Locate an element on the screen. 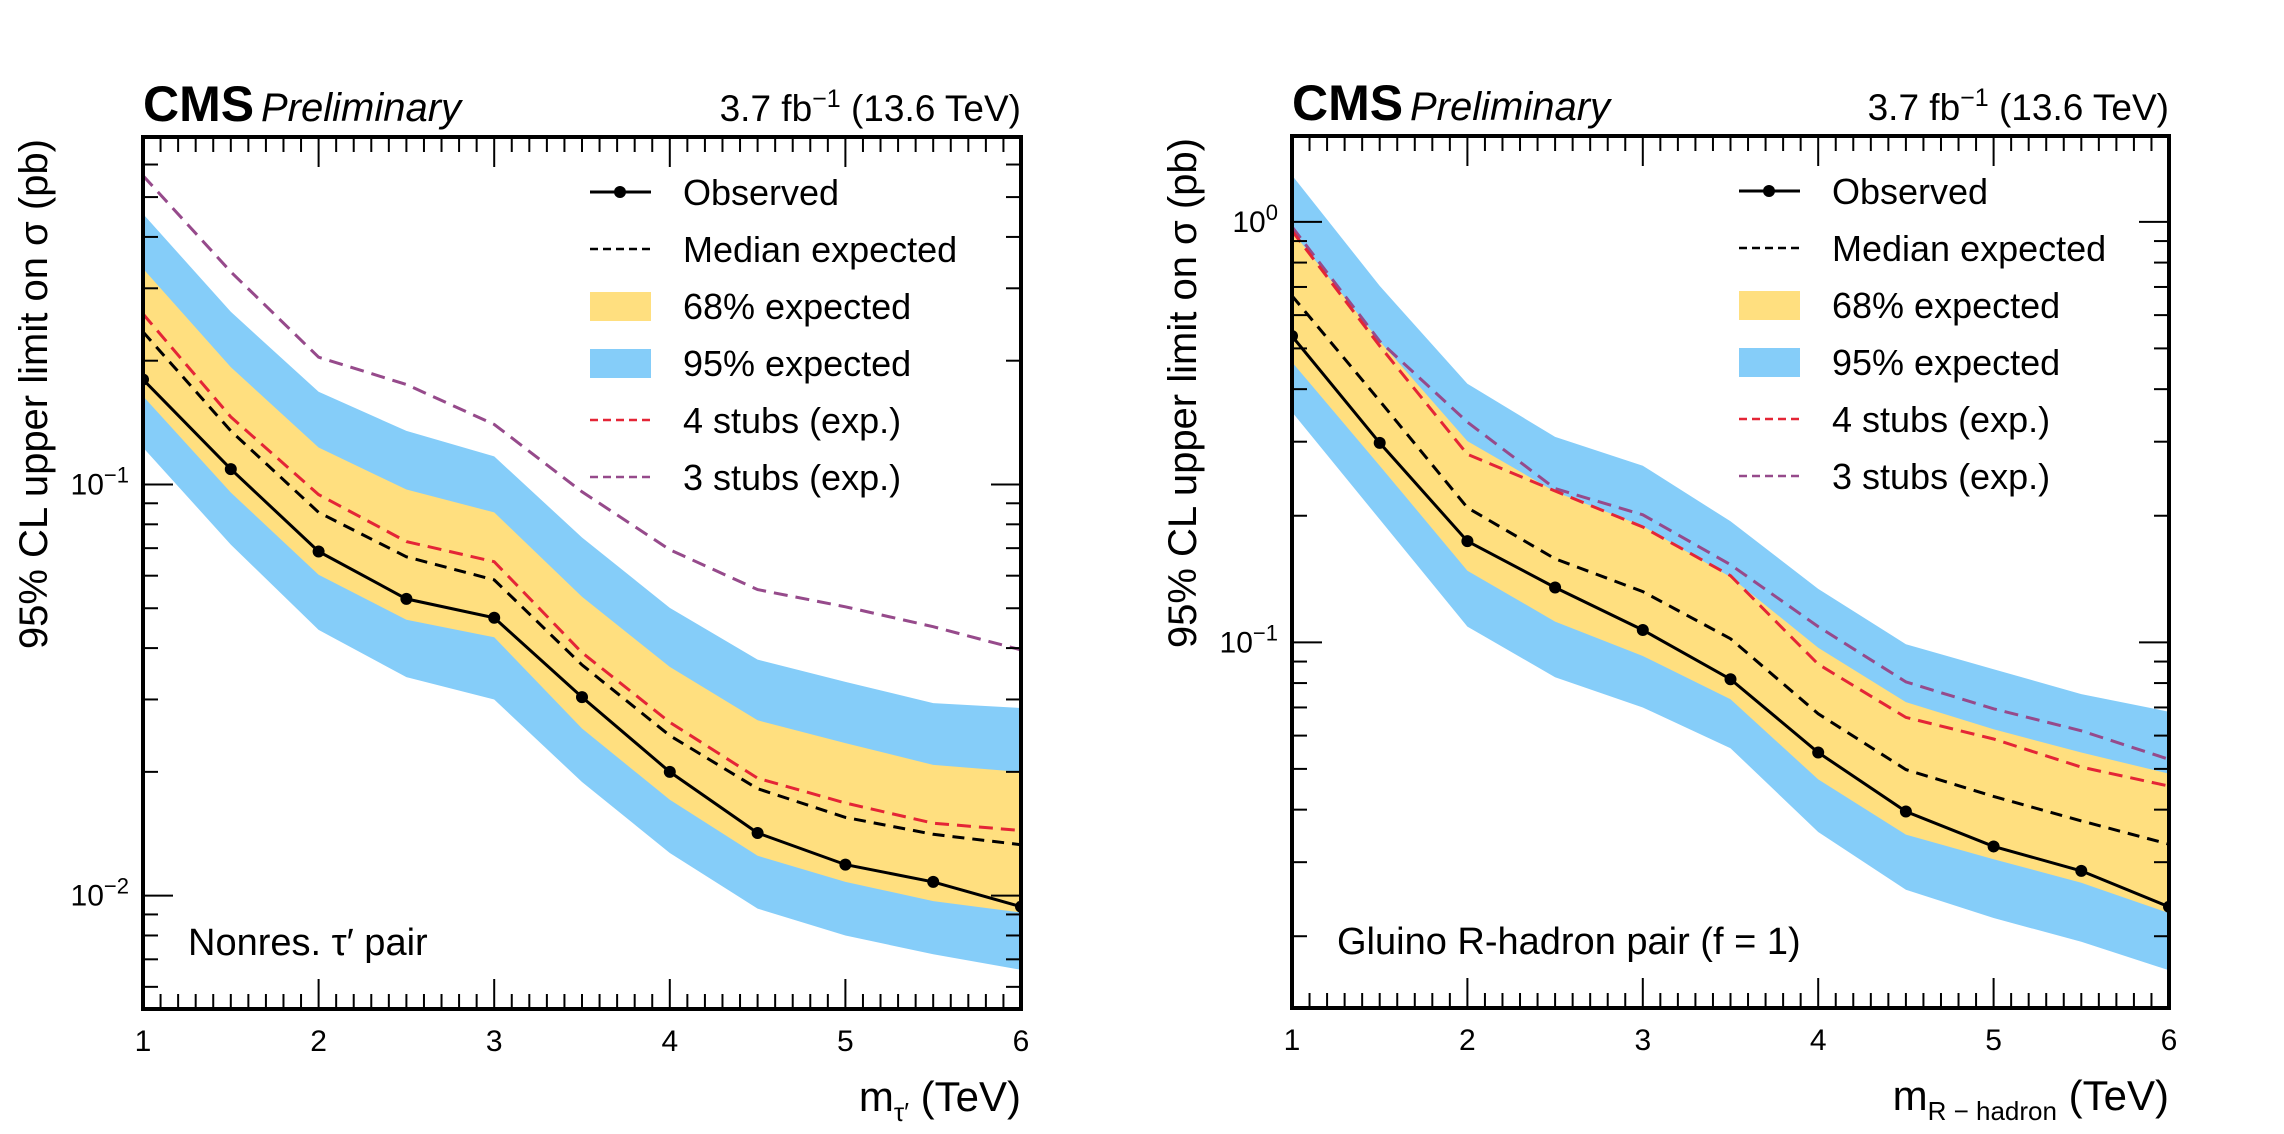 This screenshot has width=2284, height=1134. legend-item-observed: Observed is located at coordinates (714, 192).